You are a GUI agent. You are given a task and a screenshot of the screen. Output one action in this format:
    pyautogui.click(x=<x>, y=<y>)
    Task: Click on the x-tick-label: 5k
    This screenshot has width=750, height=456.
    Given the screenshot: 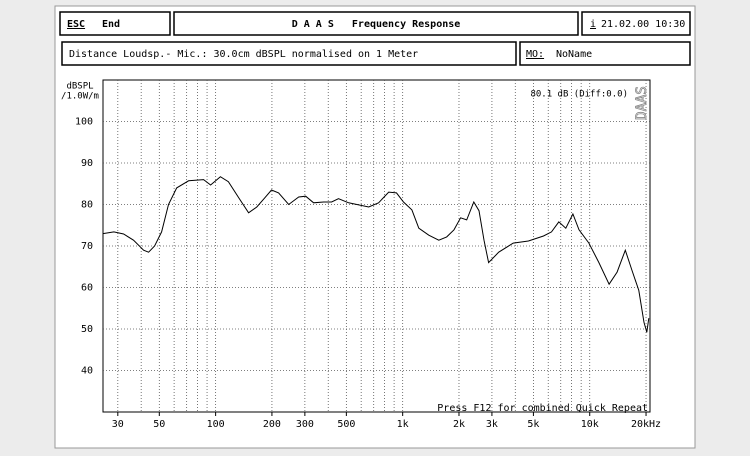 What is the action you would take?
    pyautogui.click(x=533, y=424)
    